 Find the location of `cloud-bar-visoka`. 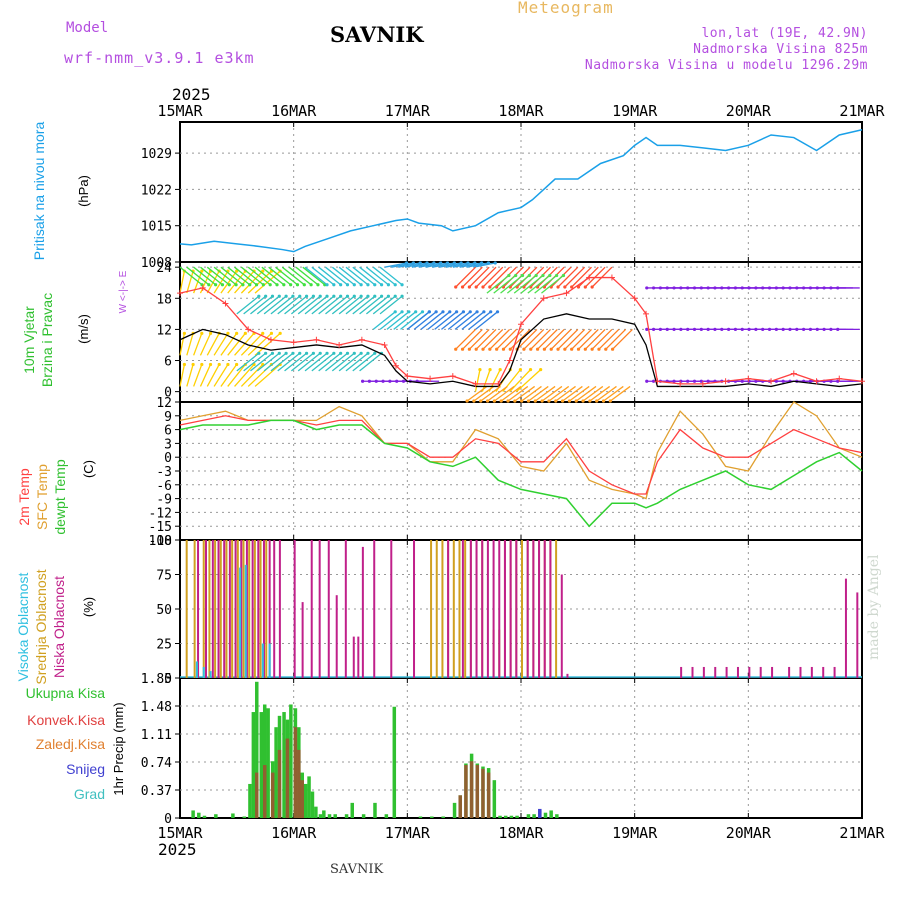

cloud-bar-visoka is located at coordinates (240, 622).